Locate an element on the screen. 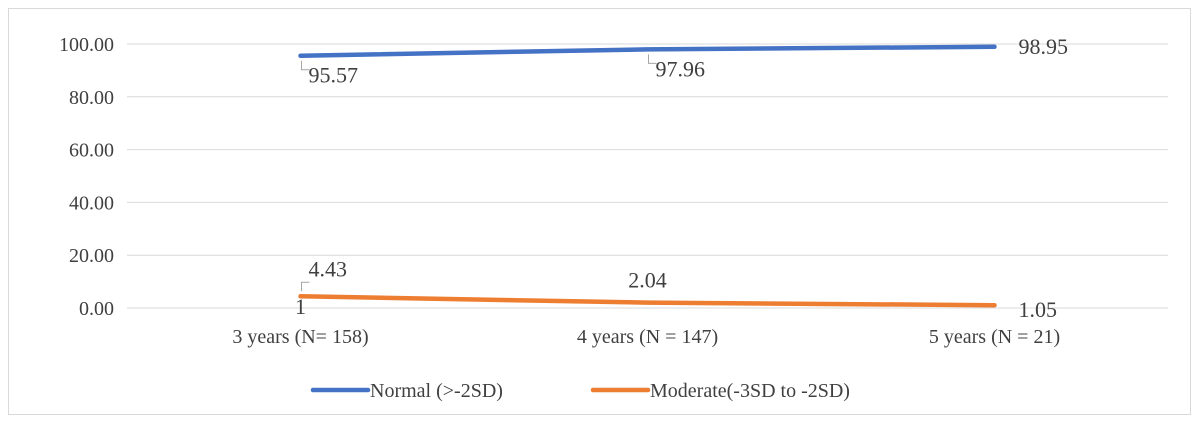 This screenshot has width=1197, height=421. data-label: 4.43 is located at coordinates (328, 268).